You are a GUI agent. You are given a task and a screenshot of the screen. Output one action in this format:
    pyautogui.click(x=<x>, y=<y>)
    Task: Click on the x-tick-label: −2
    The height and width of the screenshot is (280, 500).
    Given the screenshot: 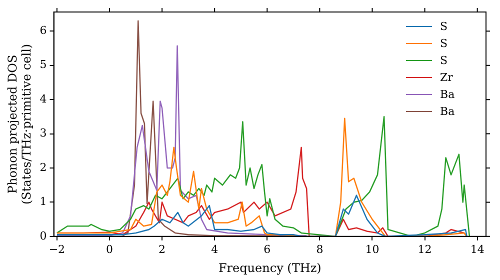 What is the action you would take?
    pyautogui.click(x=57, y=249)
    